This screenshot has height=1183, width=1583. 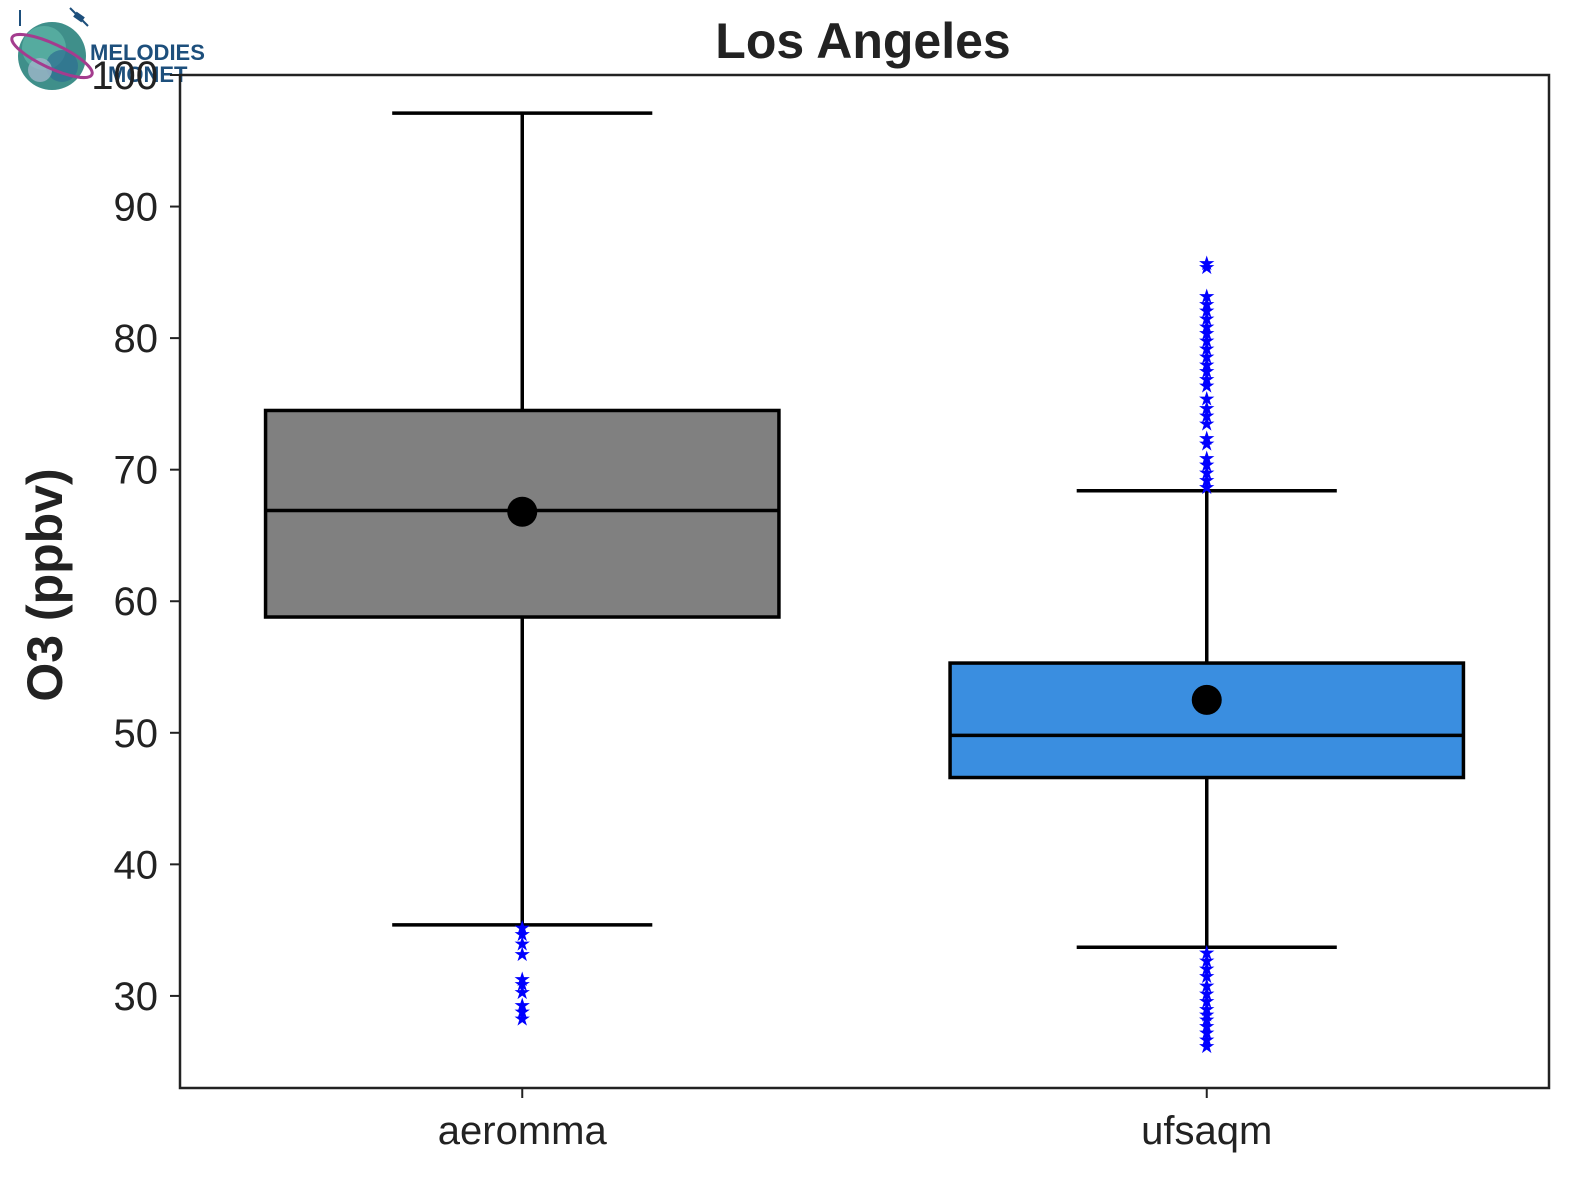 I want to click on chart-title: Los Angeles, so click(x=862, y=41).